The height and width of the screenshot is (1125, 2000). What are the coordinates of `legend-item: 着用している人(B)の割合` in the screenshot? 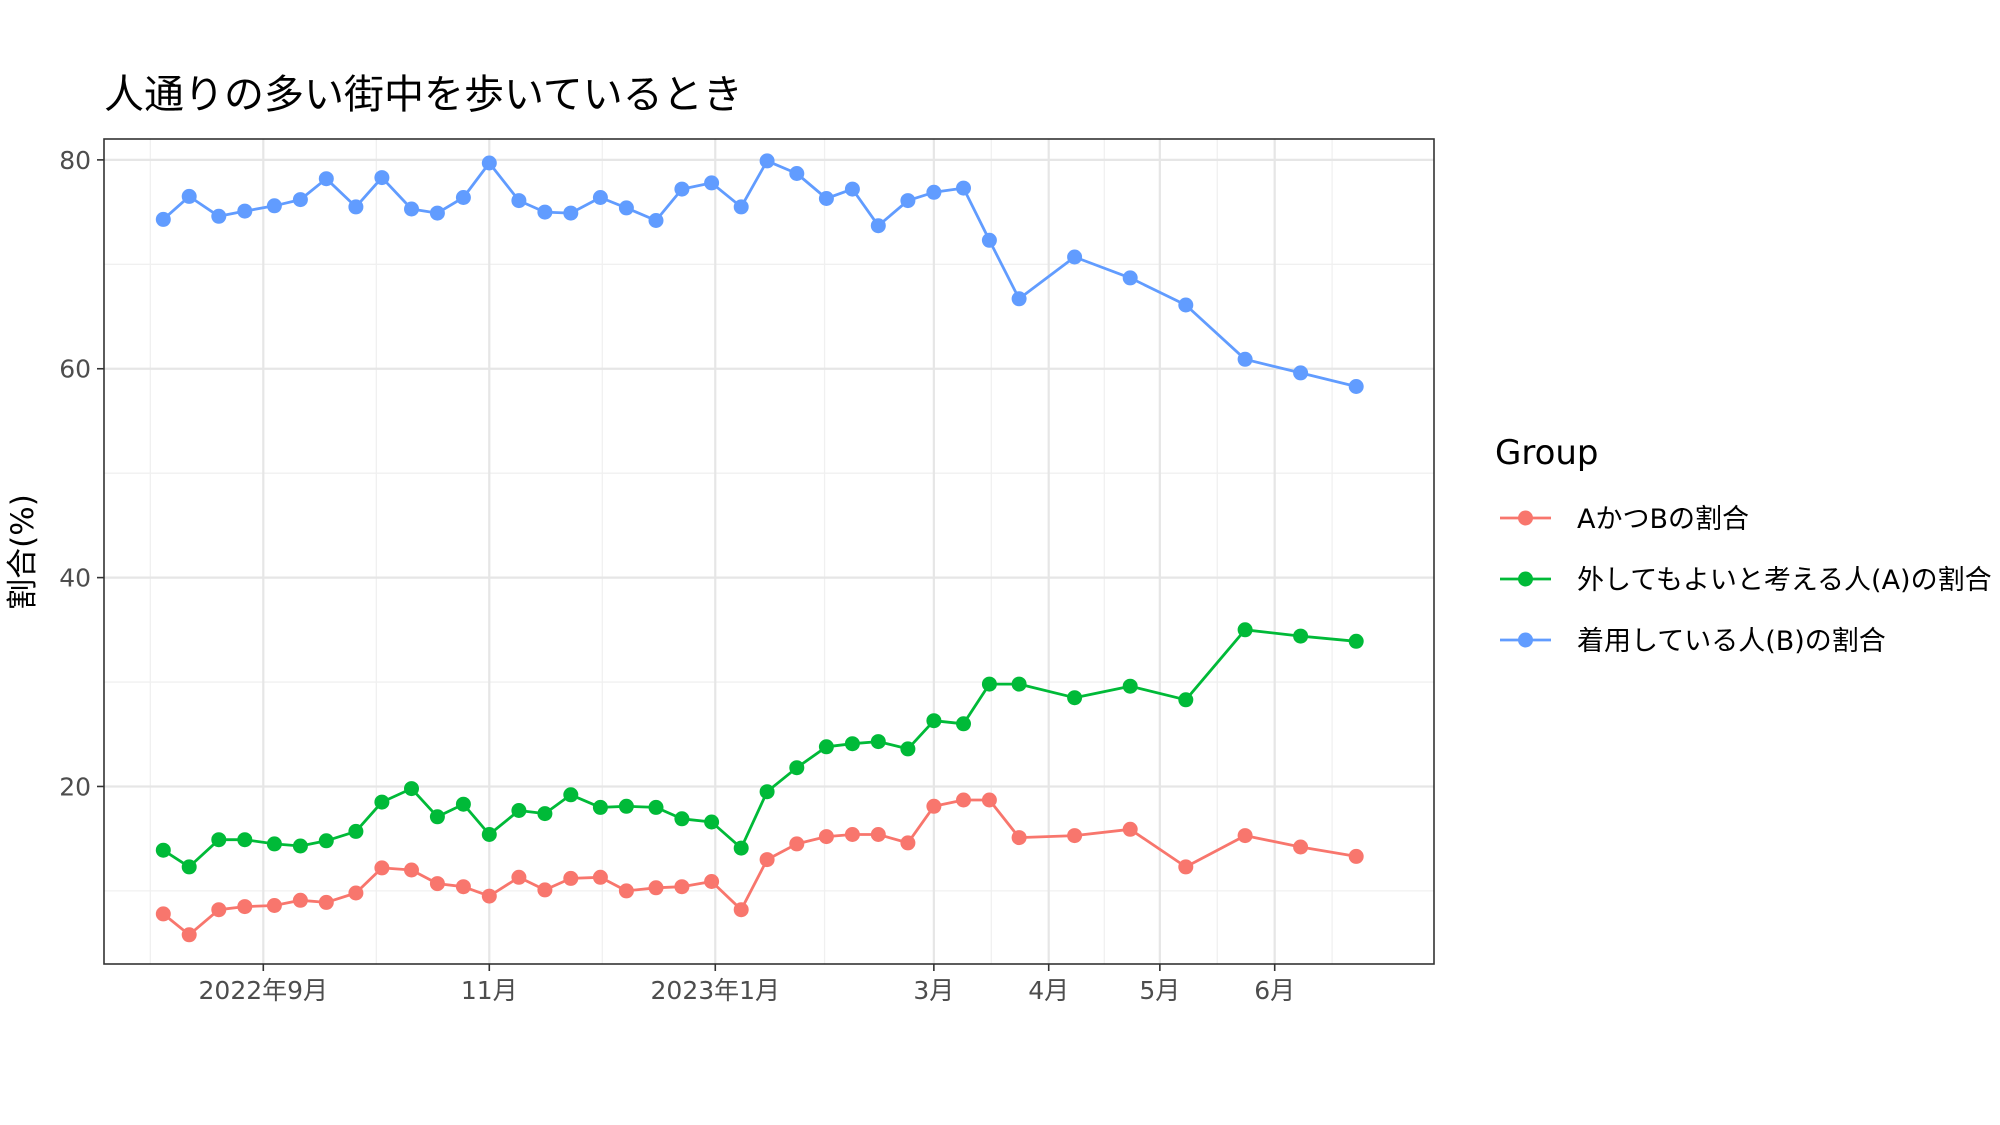 It's located at (1693, 641).